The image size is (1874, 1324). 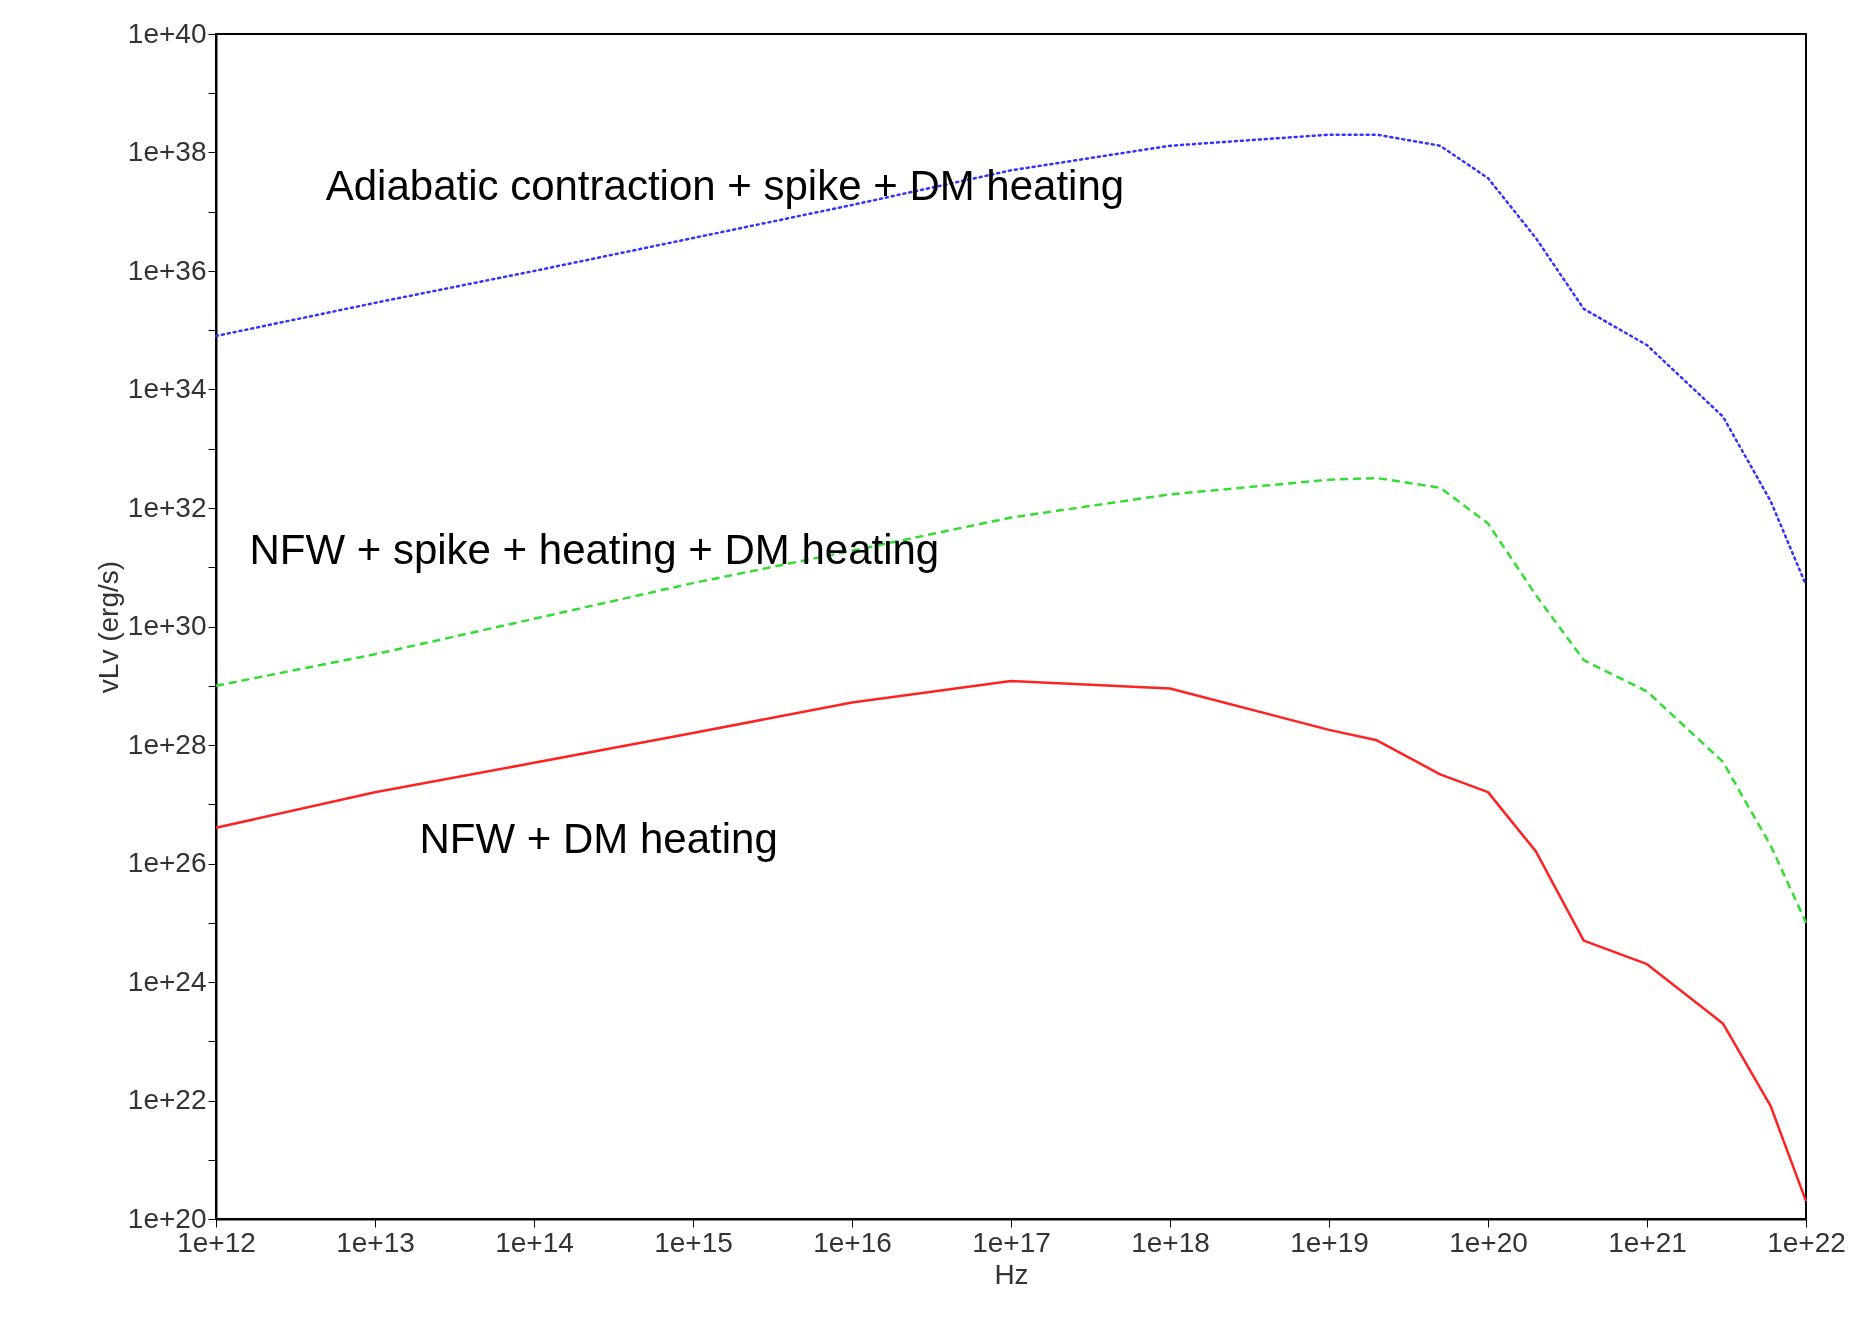 I want to click on y-tick-label: 1e+40, so click(x=167, y=33).